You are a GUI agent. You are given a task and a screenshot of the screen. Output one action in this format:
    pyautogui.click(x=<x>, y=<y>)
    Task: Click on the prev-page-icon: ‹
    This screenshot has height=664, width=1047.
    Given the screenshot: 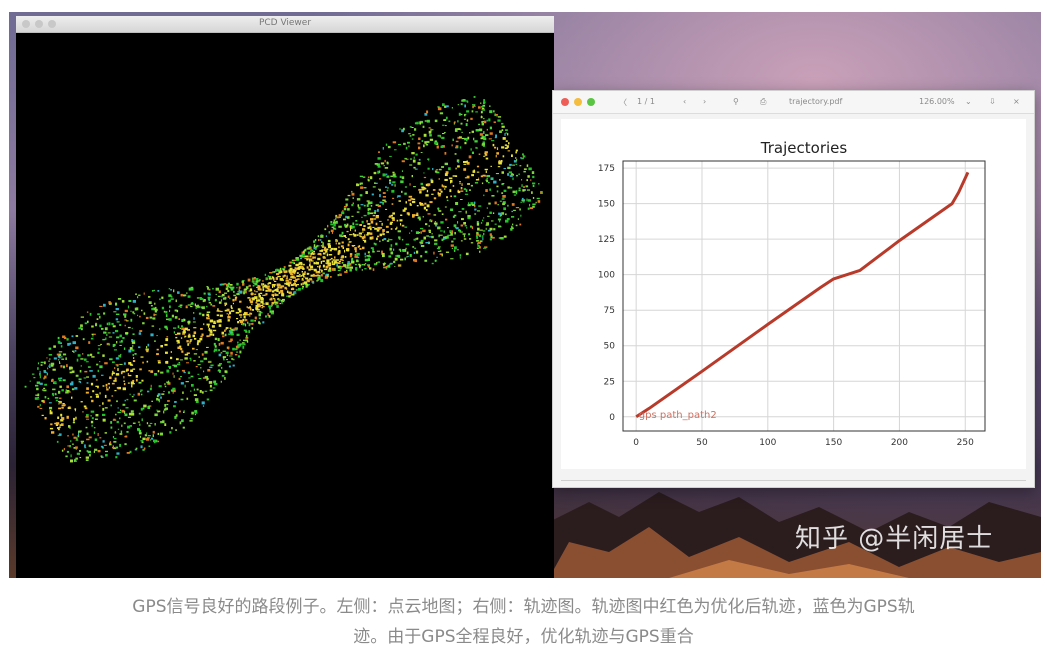 What is the action you would take?
    pyautogui.click(x=685, y=101)
    